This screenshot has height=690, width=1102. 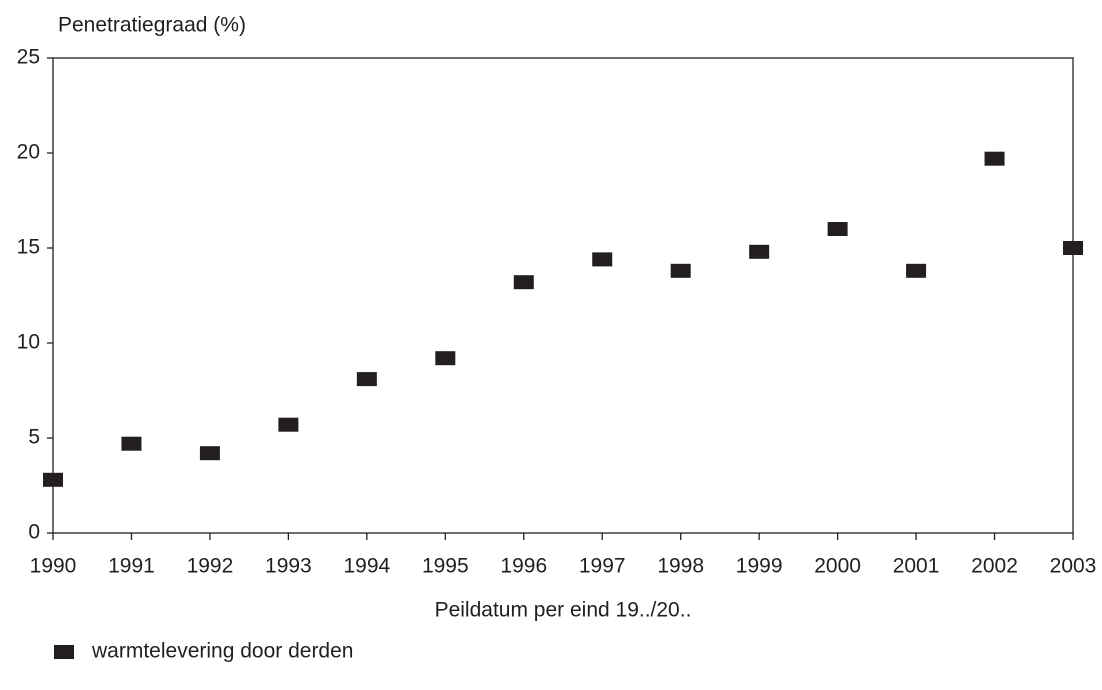 I want to click on legend-label: warmtelevering door derden, so click(x=222, y=651).